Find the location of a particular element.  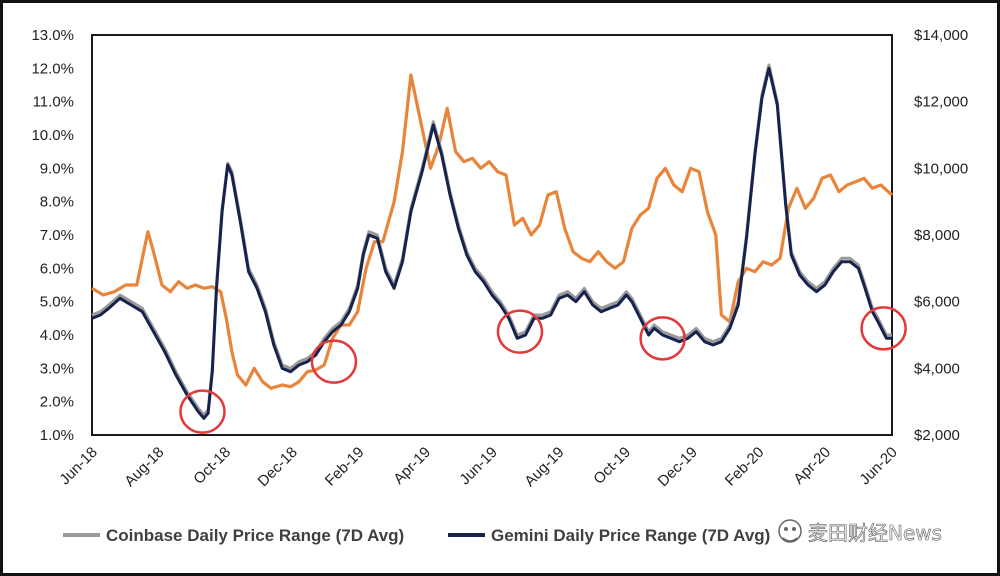

wechat-icon is located at coordinates (790, 531).